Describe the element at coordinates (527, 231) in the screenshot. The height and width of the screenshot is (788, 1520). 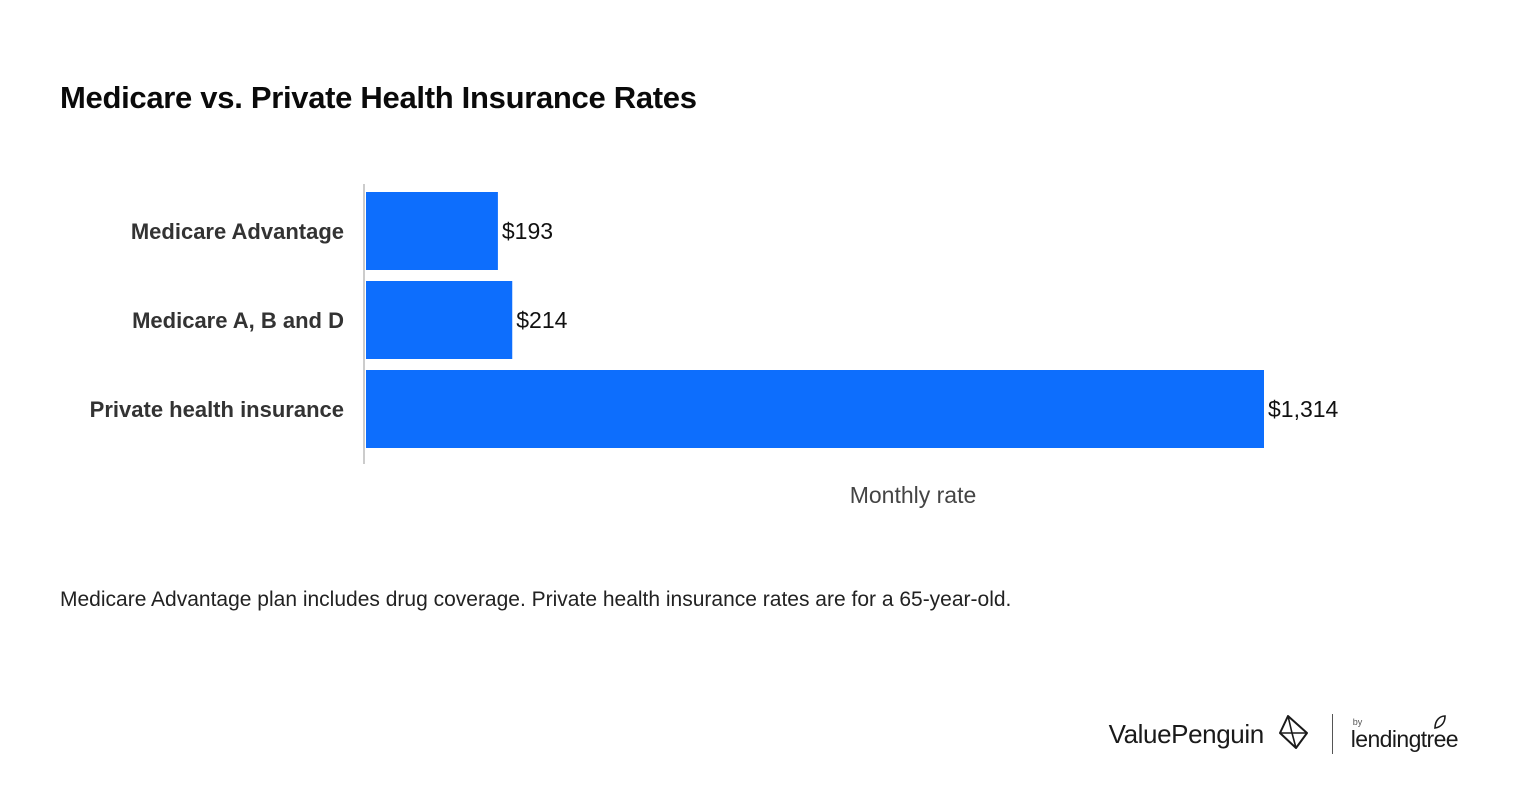
I see `value-label-0: $193` at that location.